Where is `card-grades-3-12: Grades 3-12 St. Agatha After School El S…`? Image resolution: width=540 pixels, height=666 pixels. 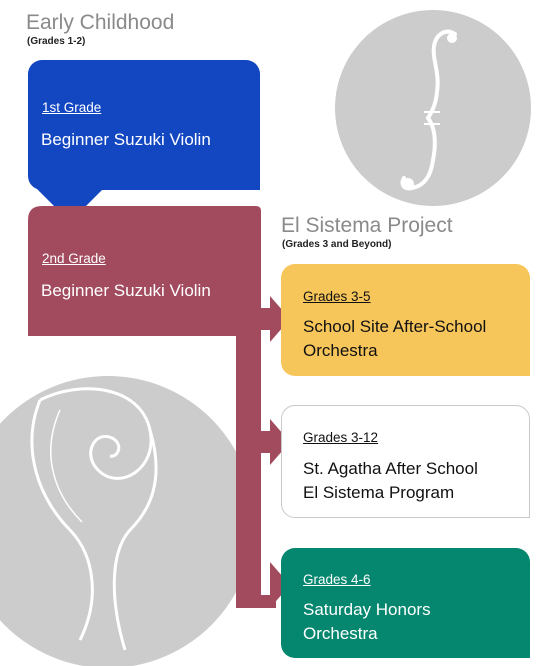
card-grades-3-12: Grades 3-12 St. Agatha After School El S… is located at coordinates (405, 461).